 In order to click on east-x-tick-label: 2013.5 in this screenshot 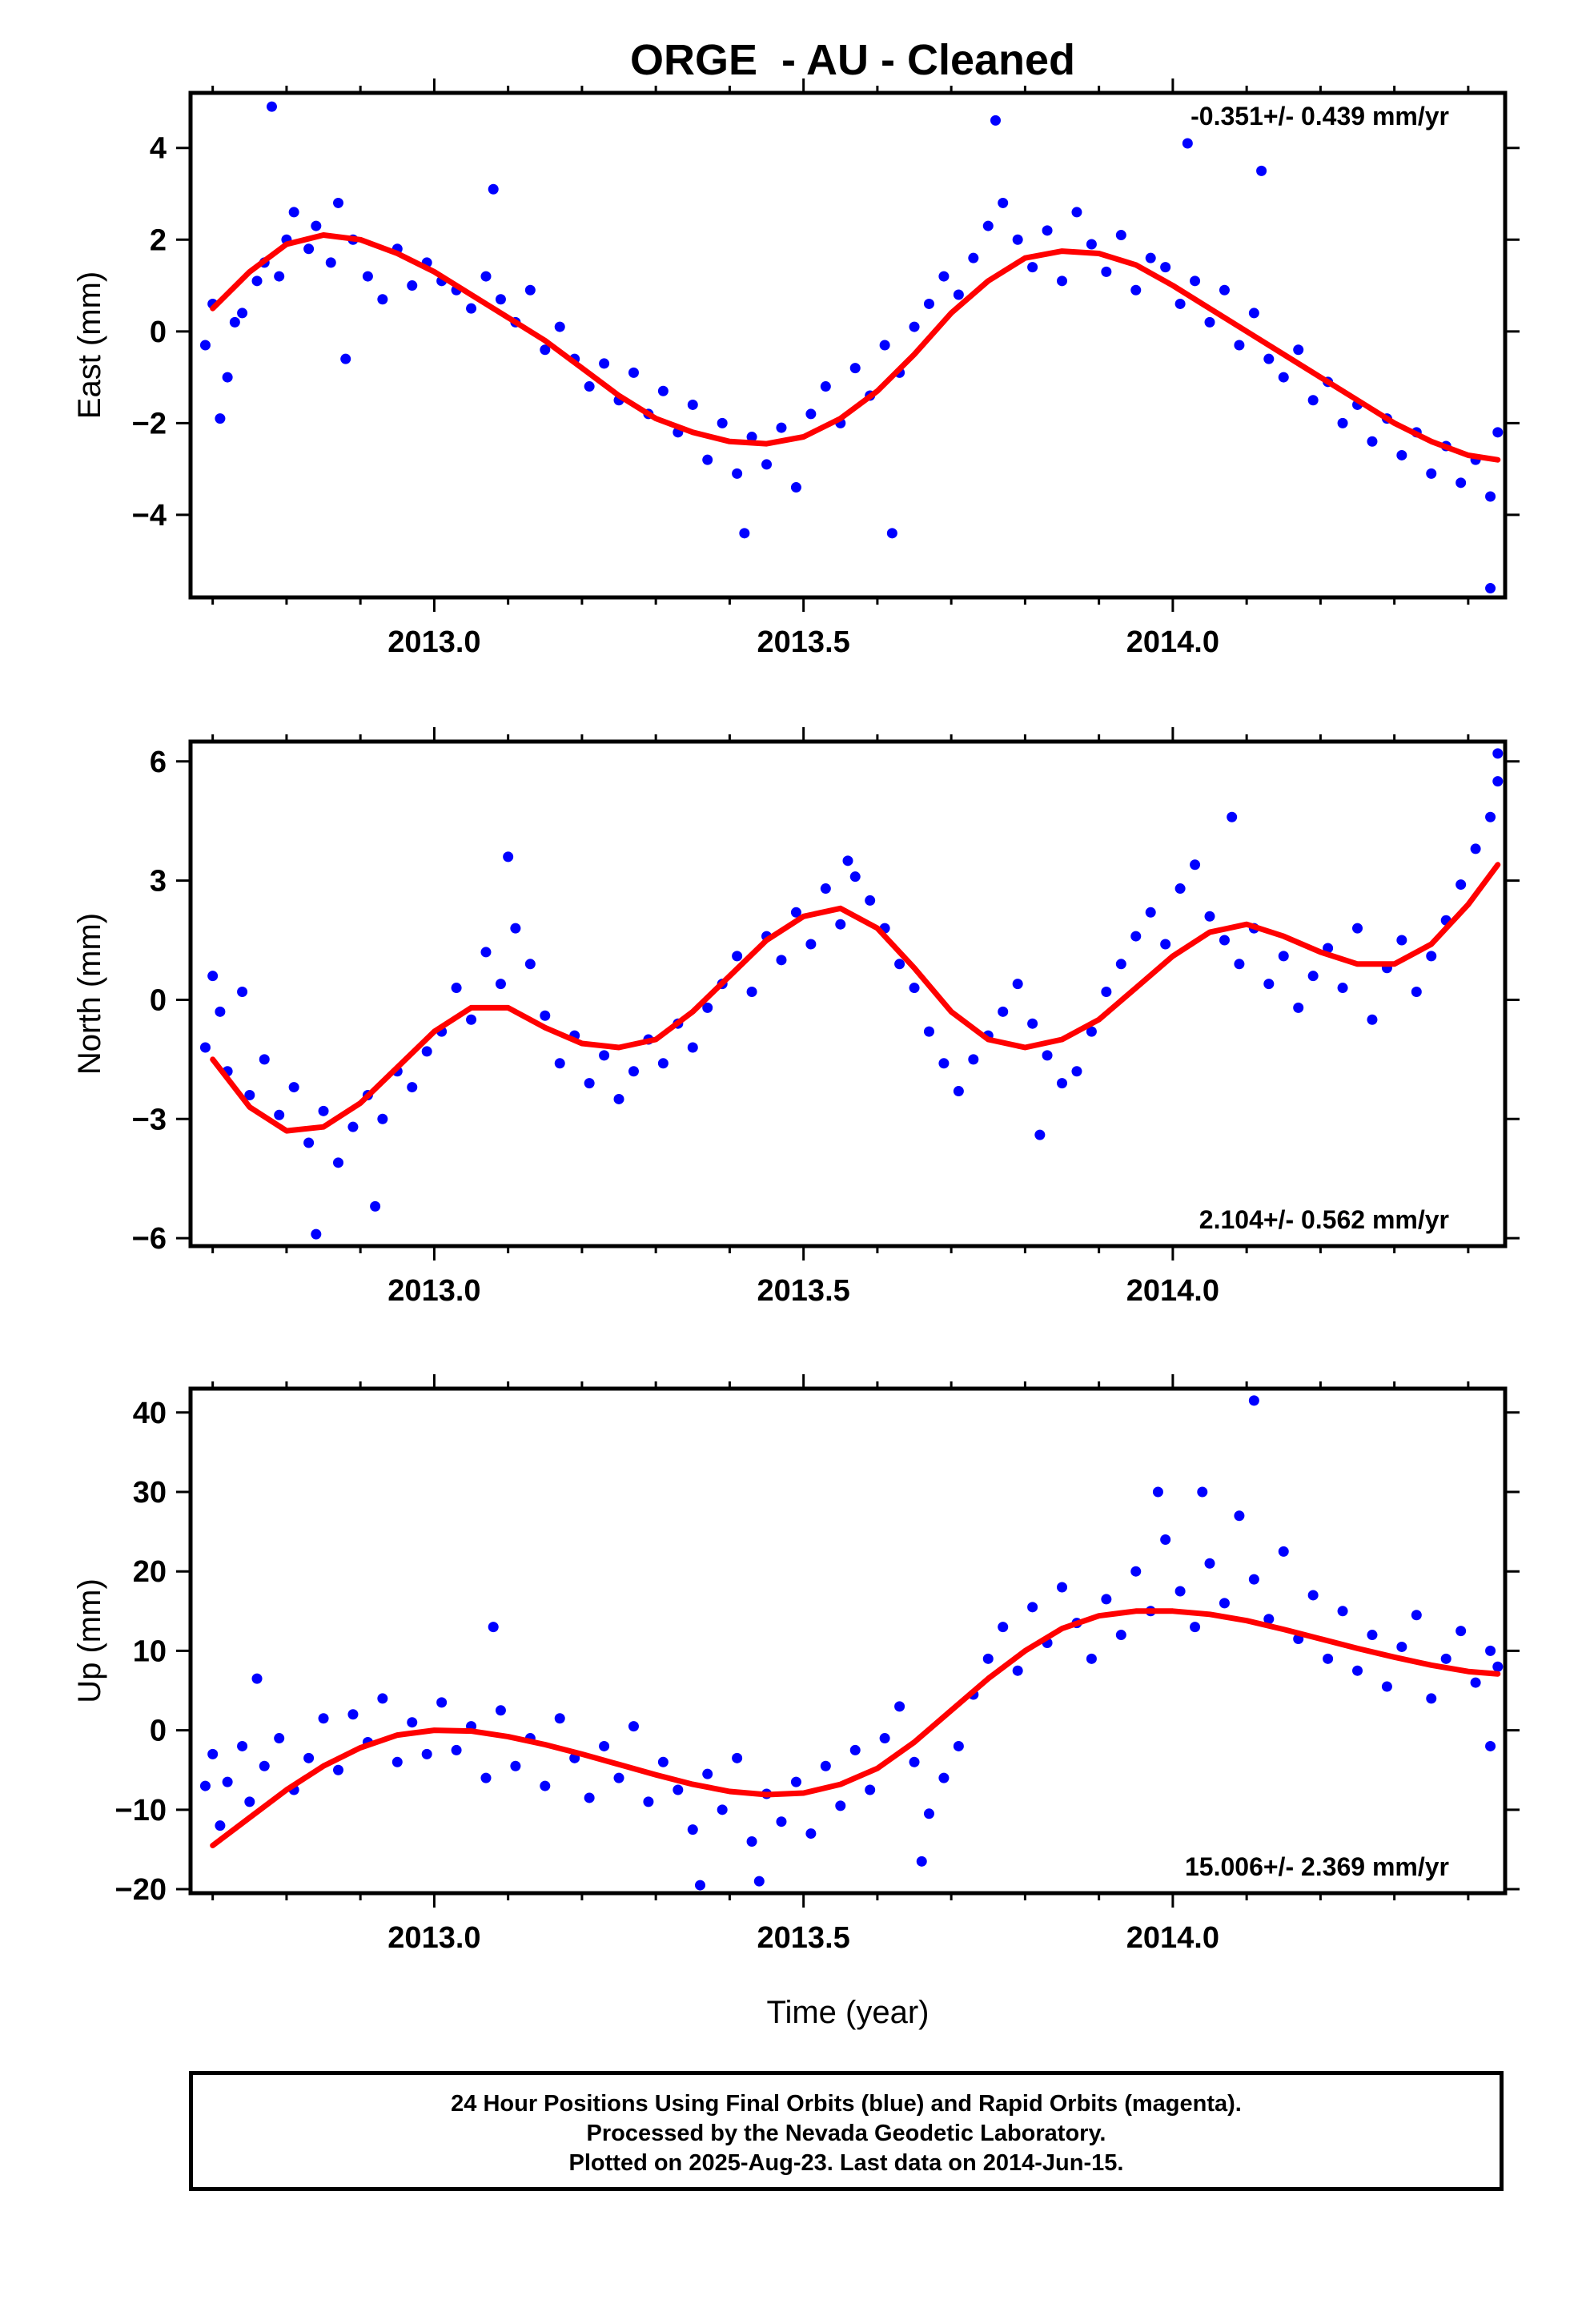, I will do `click(804, 642)`.